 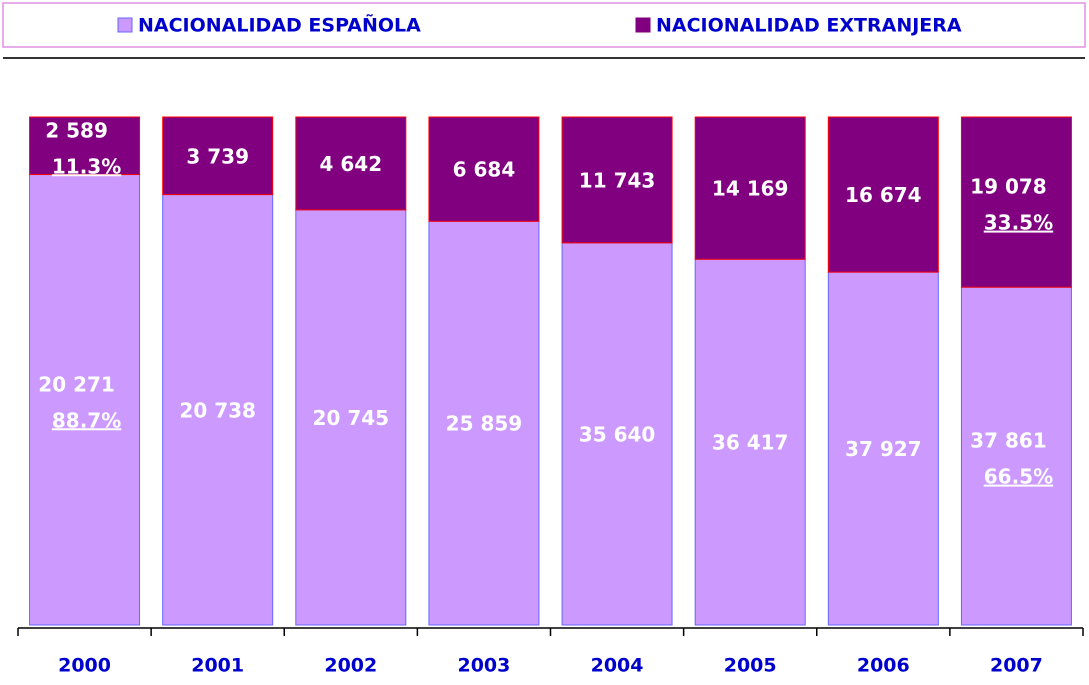 I want to click on legend-label: NACIONALIDAD EXTRANJERA, so click(x=809, y=26).